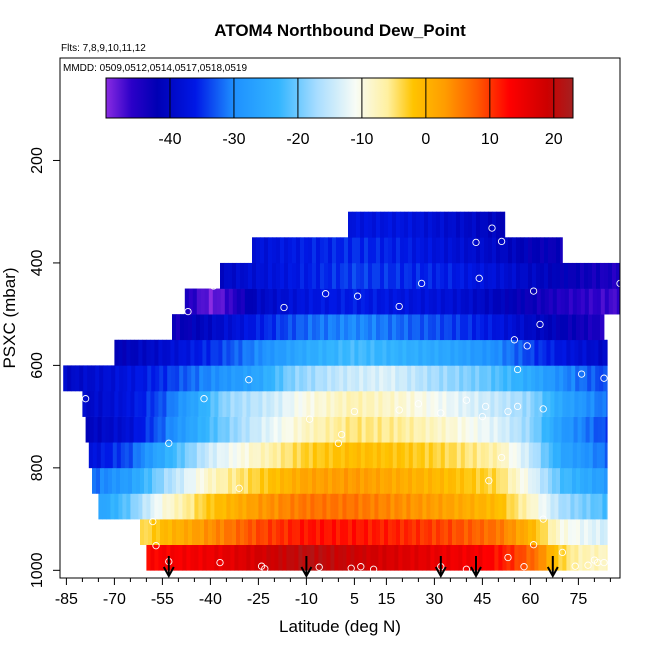  I want to click on colorbar-tick-label: -20, so click(297, 139).